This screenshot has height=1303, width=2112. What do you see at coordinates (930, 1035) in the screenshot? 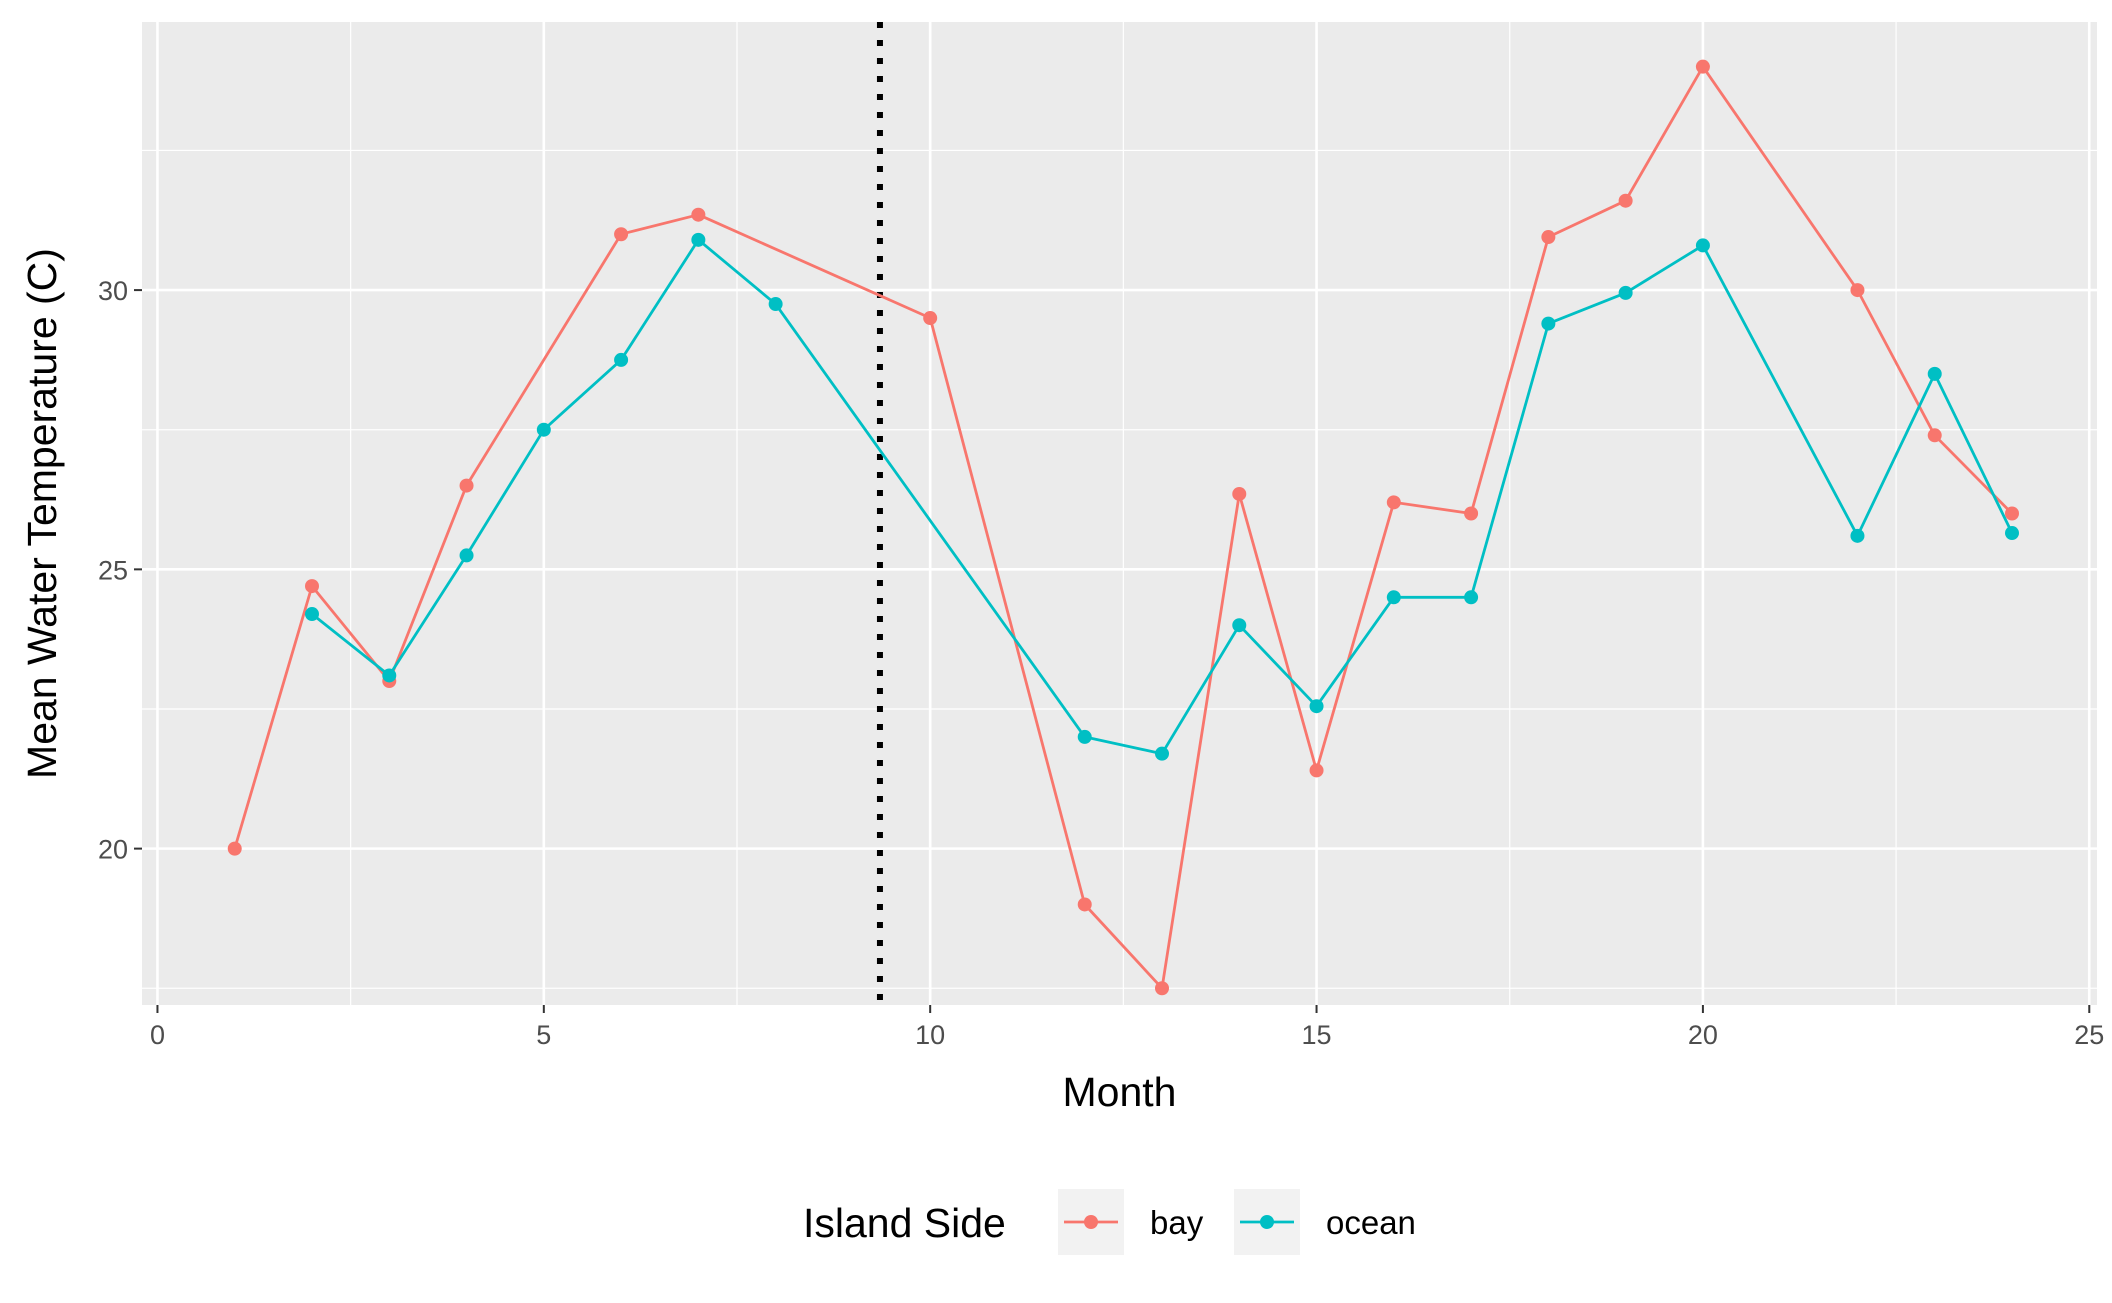
I see `x-tick-label: 10` at bounding box center [930, 1035].